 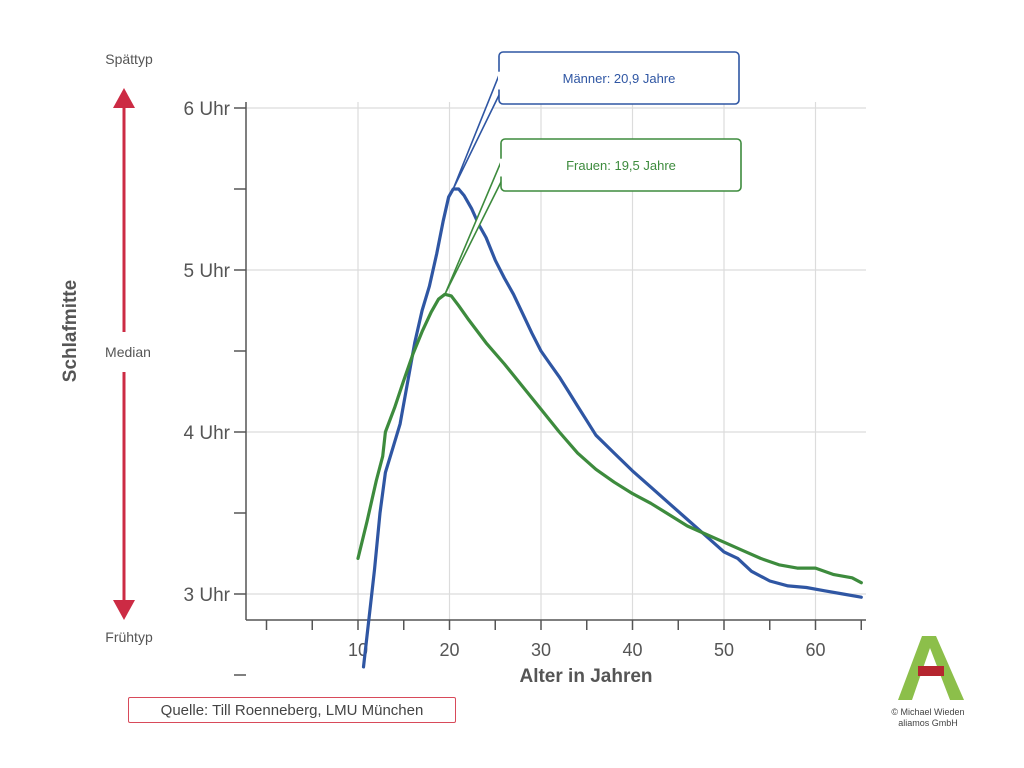 I want to click on side-label-median: Median, so click(x=128, y=352).